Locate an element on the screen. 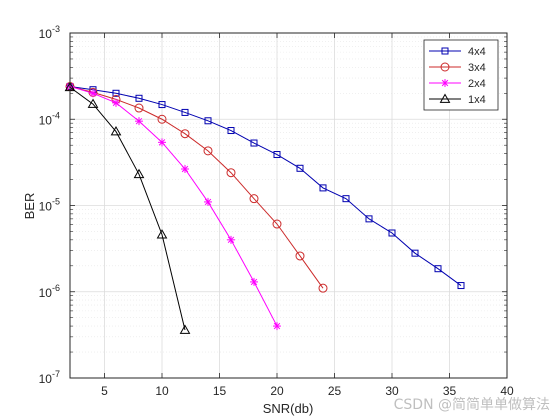 Image resolution: width=560 pixels, height=420 pixels. legend-label: 1x4 is located at coordinates (477, 100).